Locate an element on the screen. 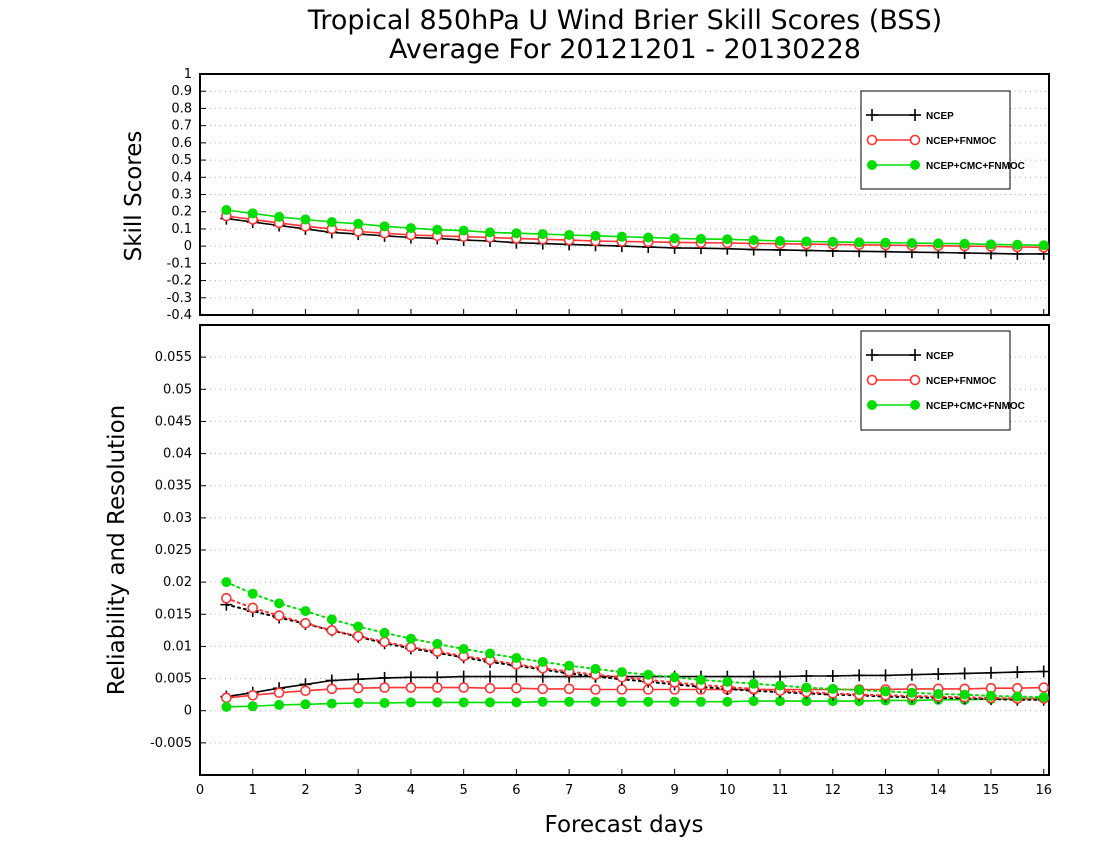 Image resolution: width=1100 pixels, height=850 pixels. y-tick-label: 0.055 is located at coordinates (173, 357).